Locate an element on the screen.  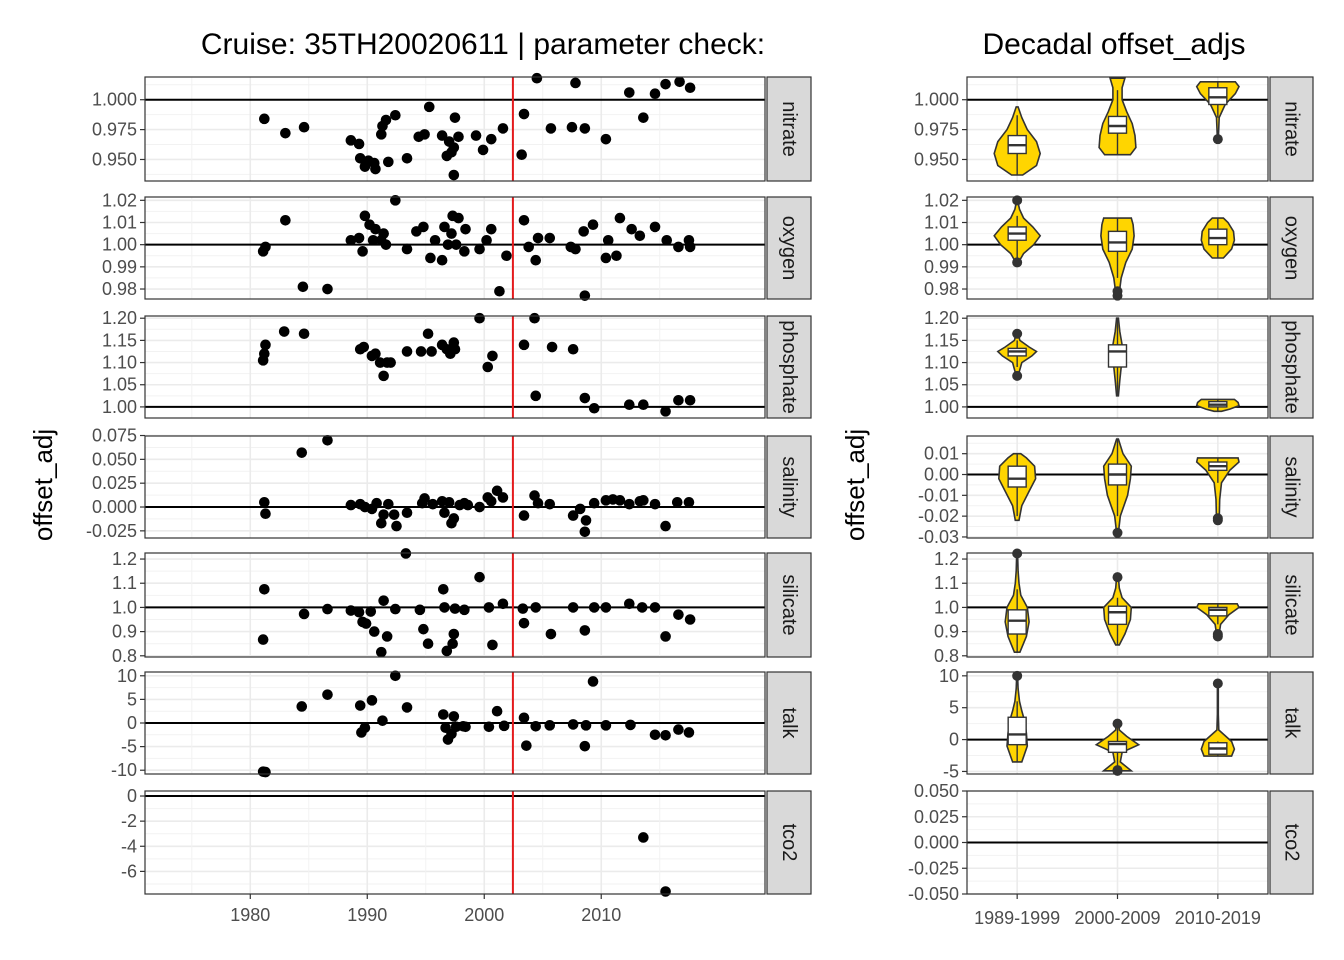
left-salinity-panel: -0.025 0.000 0.025 0.050 0.075 salinity is located at coordinates (449, 483).